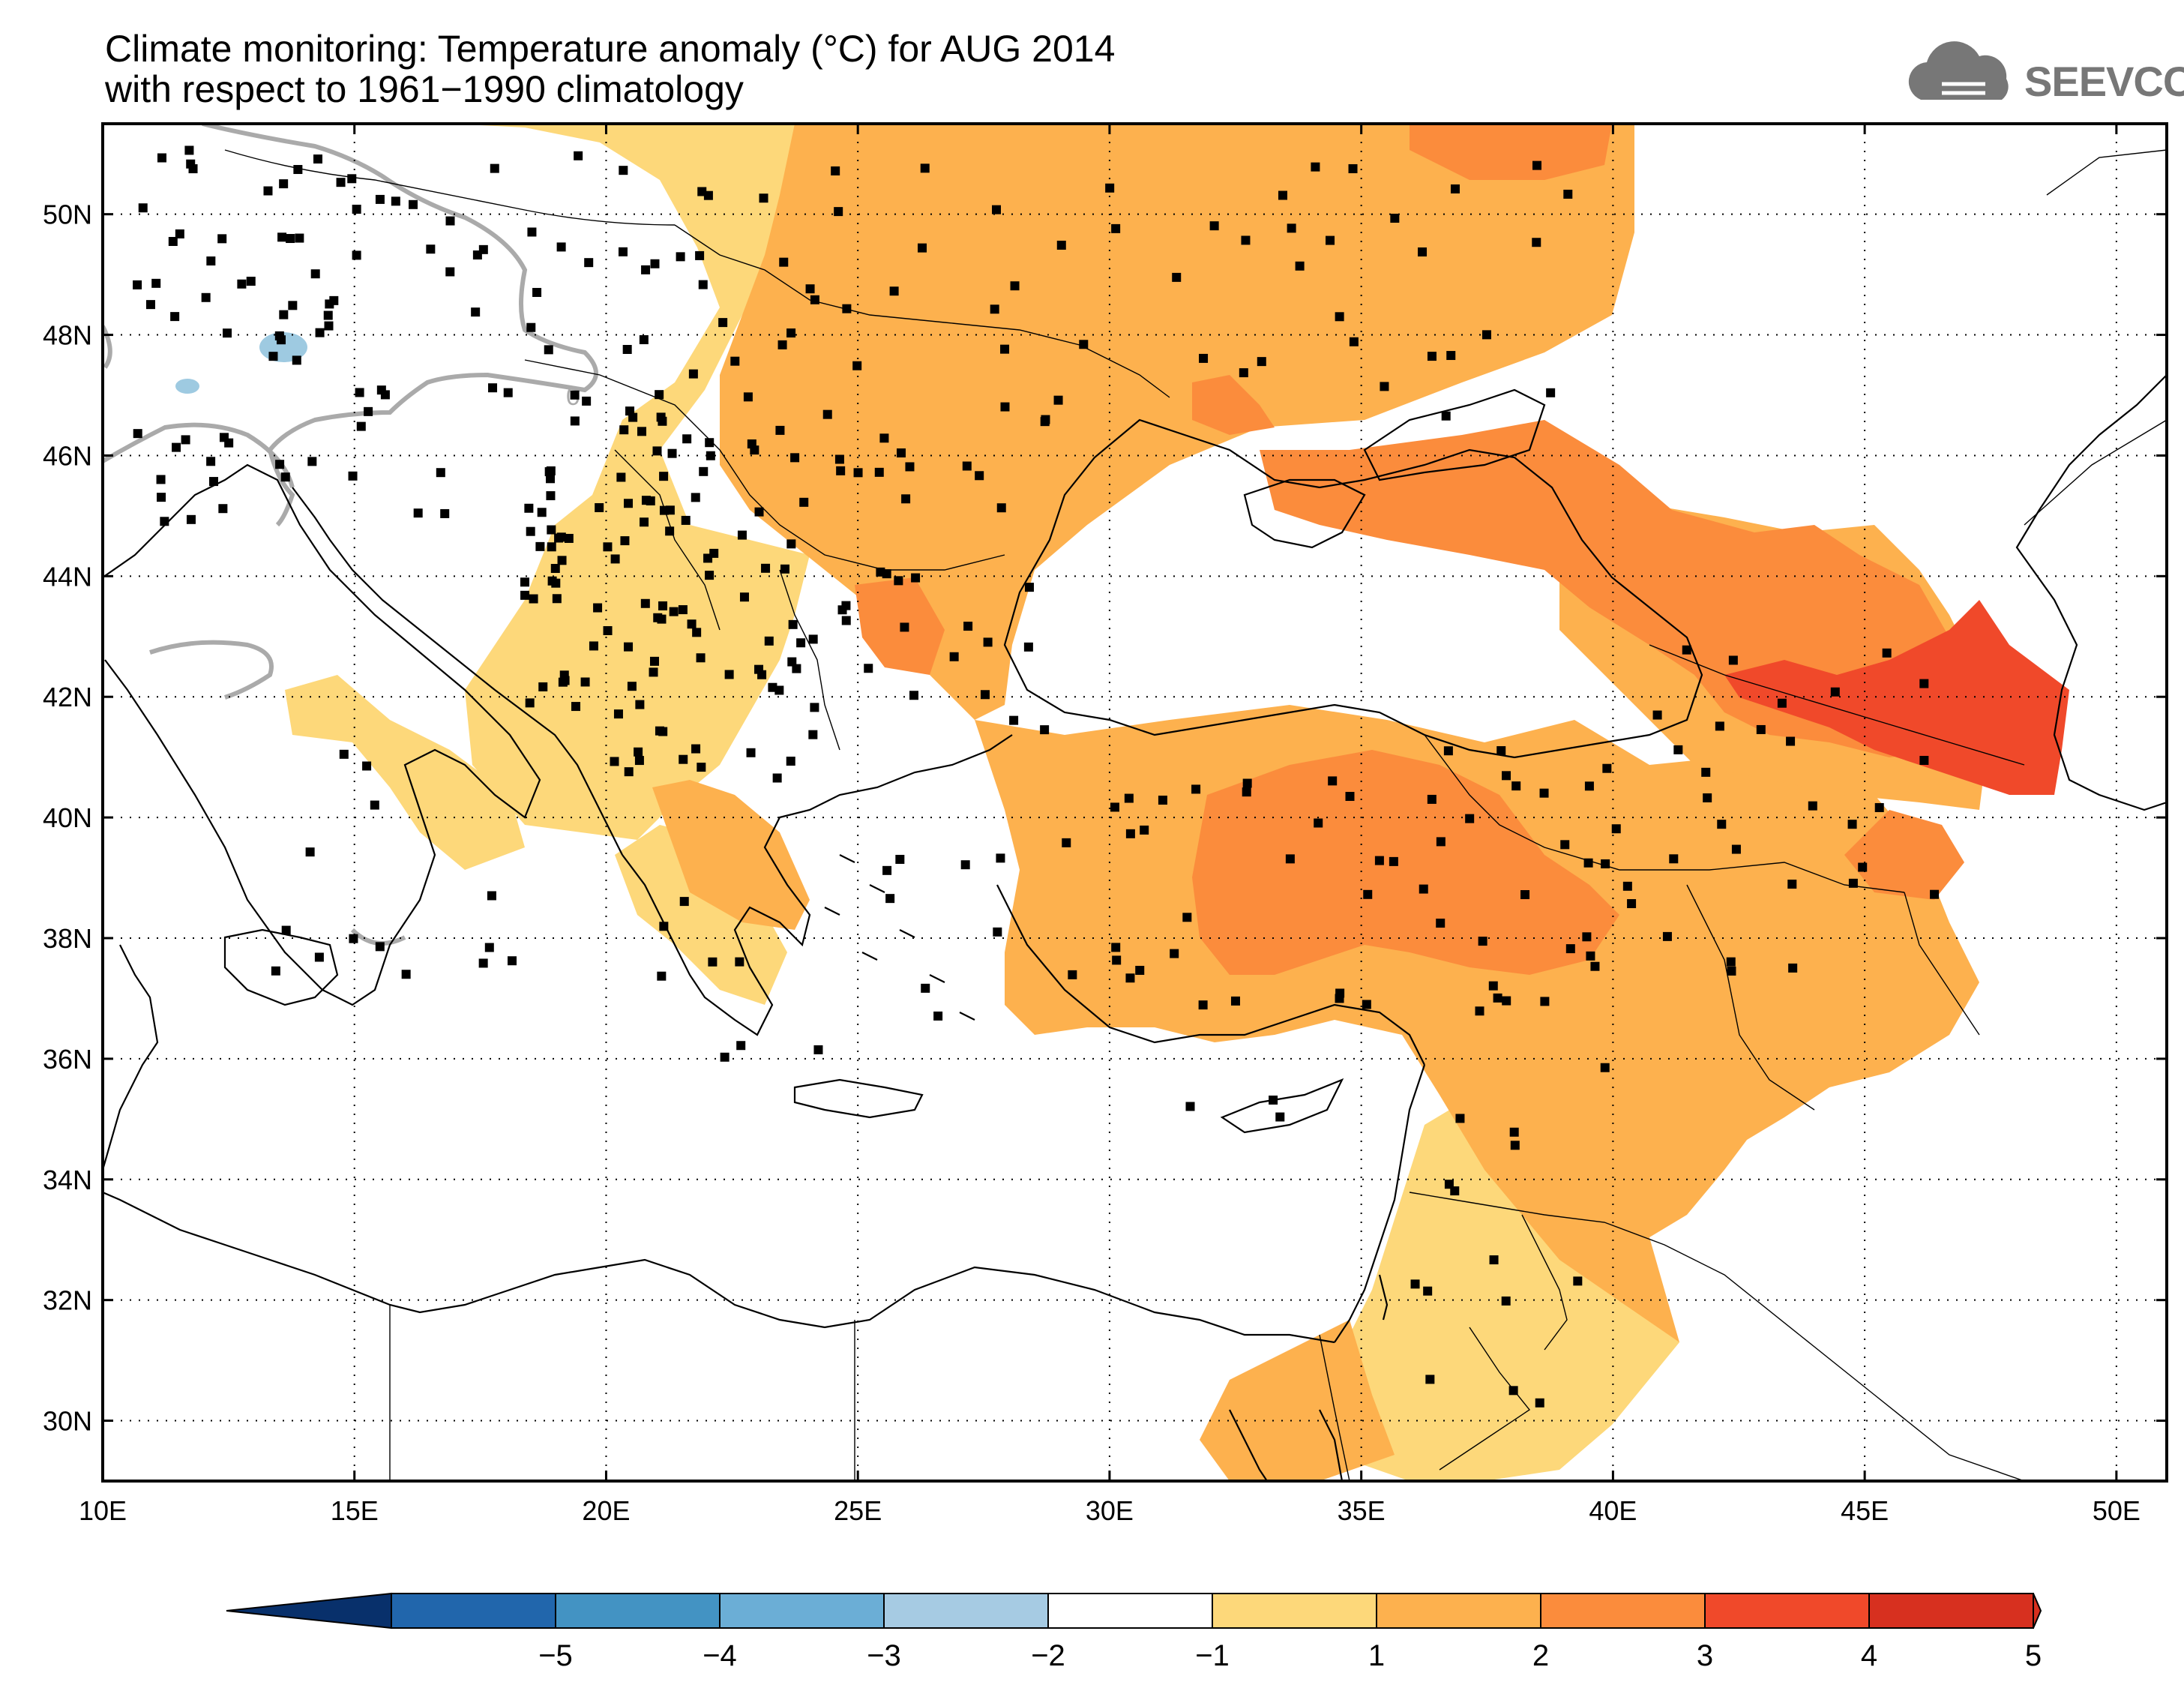 Image resolution: width=2184 pixels, height=1691 pixels. I want to click on crete-coast, so click(858, 1098).